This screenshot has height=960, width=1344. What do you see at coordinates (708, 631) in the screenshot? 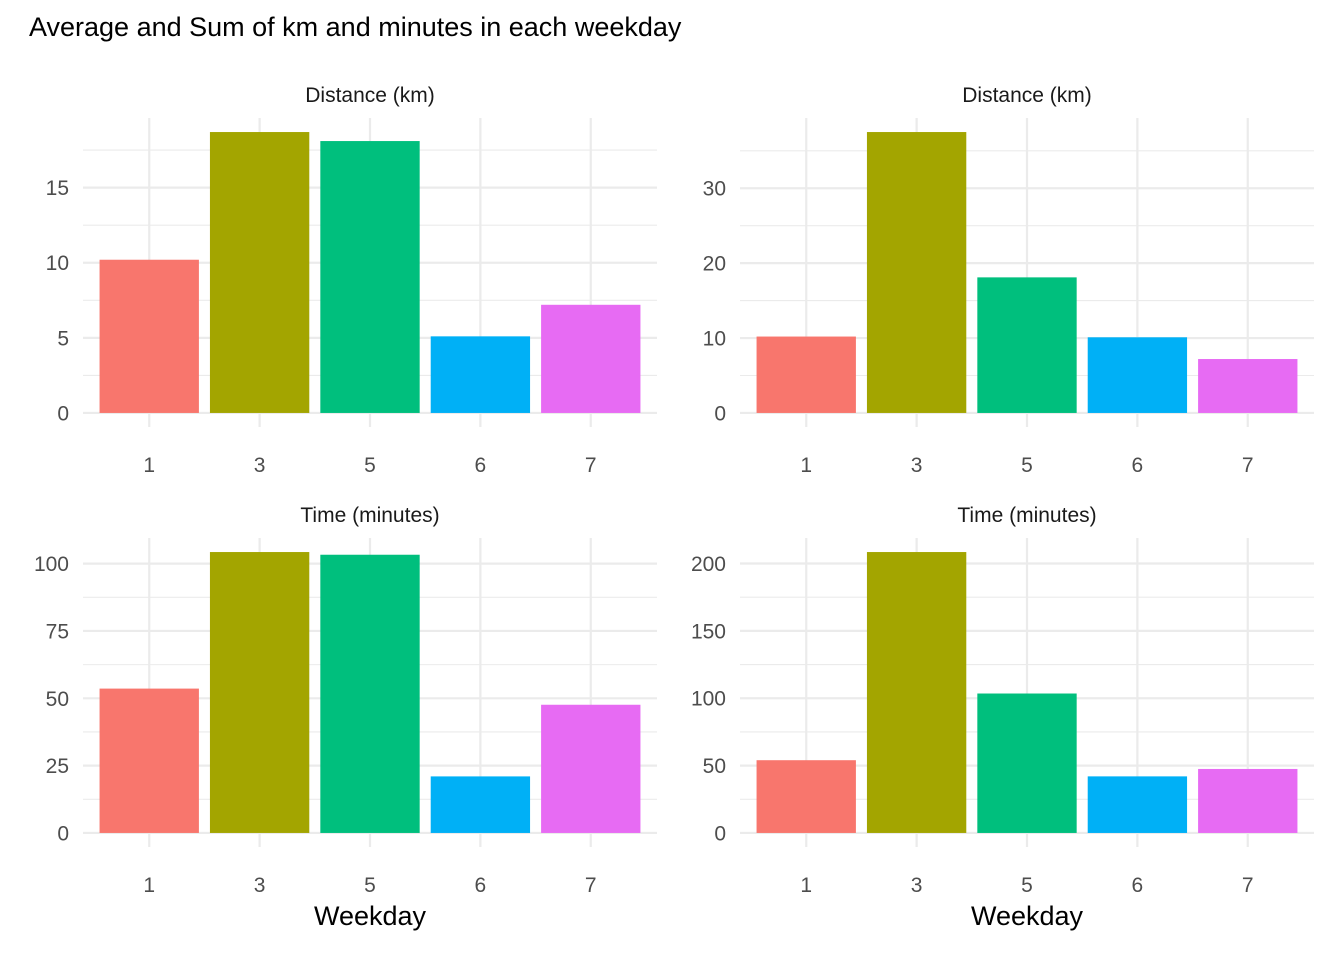
I see `y-tick-label: 150` at bounding box center [708, 631].